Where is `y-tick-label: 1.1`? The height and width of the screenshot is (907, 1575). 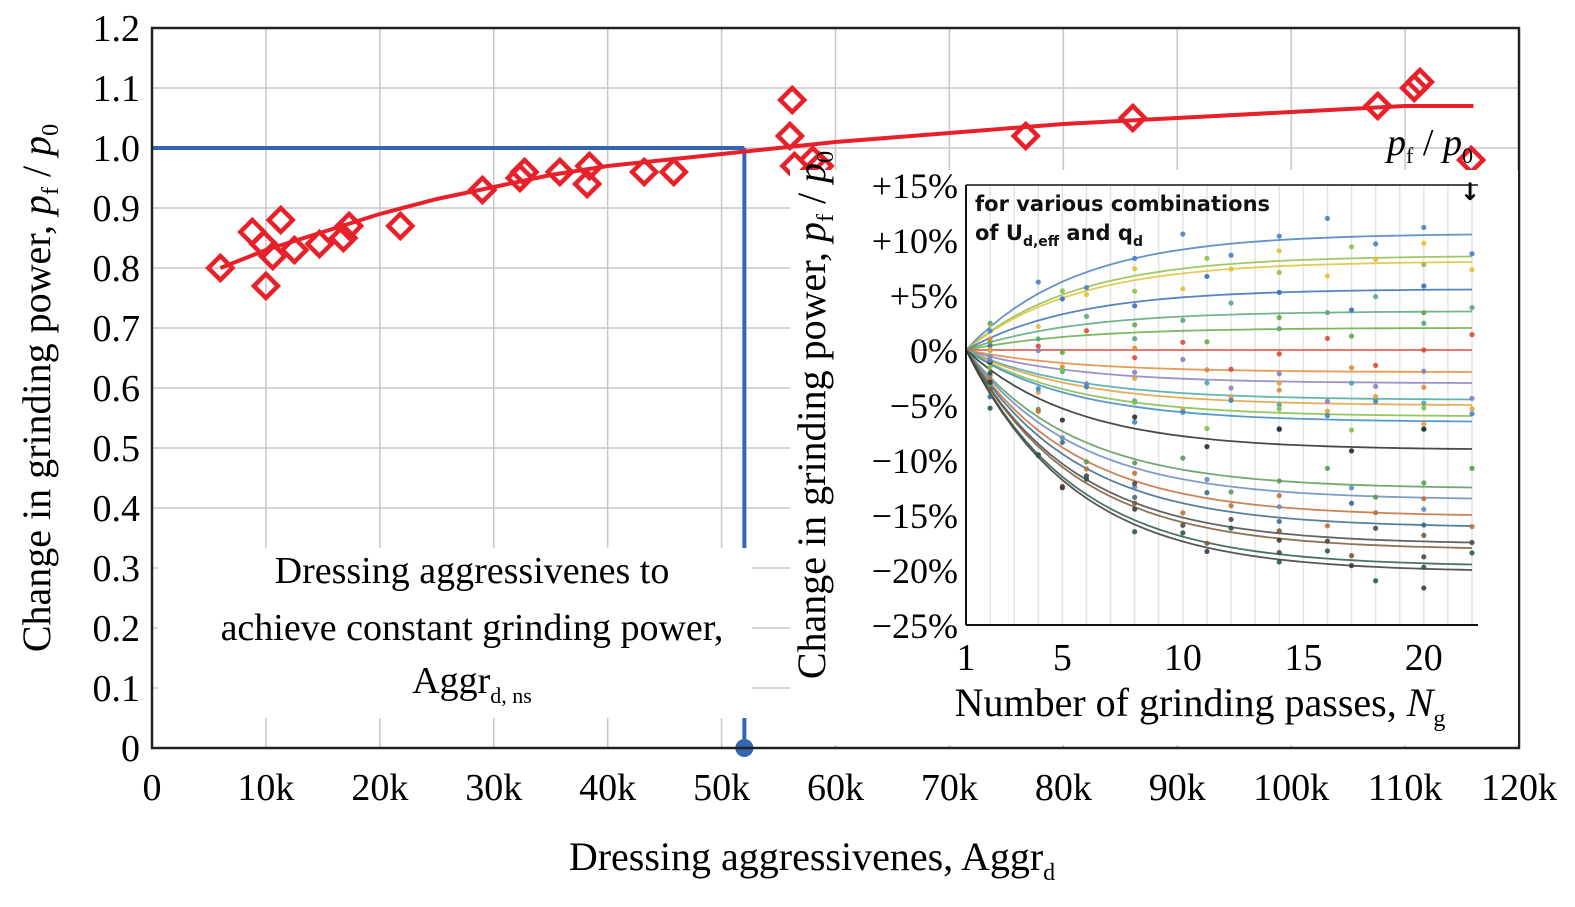
y-tick-label: 1.1 is located at coordinates (117, 89).